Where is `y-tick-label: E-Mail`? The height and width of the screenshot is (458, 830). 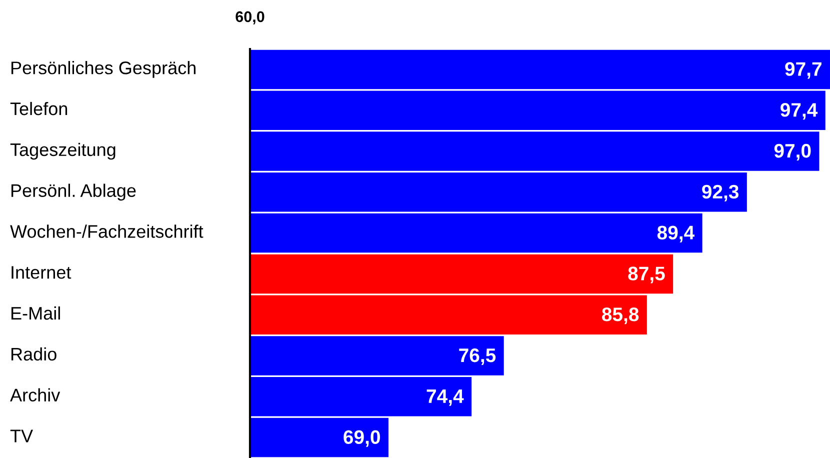 y-tick-label: E-Mail is located at coordinates (35, 313).